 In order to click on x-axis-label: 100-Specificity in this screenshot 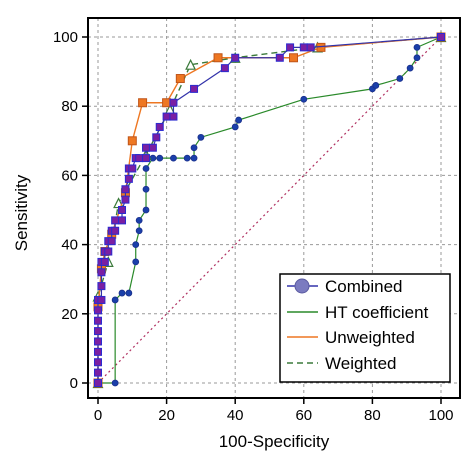, I will do `click(274, 441)`.